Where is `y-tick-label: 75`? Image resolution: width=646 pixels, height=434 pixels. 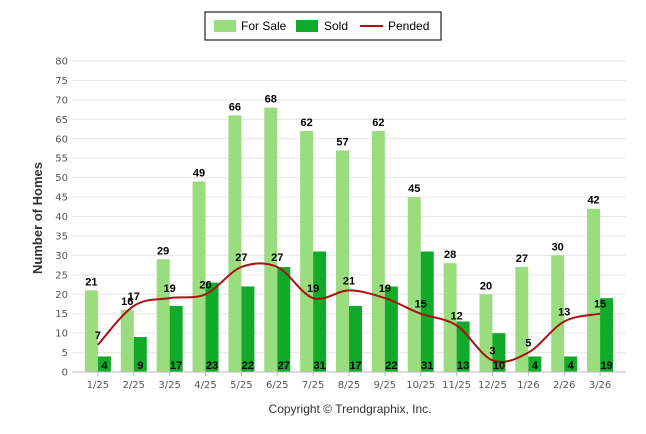 y-tick-label: 75 is located at coordinates (61, 81).